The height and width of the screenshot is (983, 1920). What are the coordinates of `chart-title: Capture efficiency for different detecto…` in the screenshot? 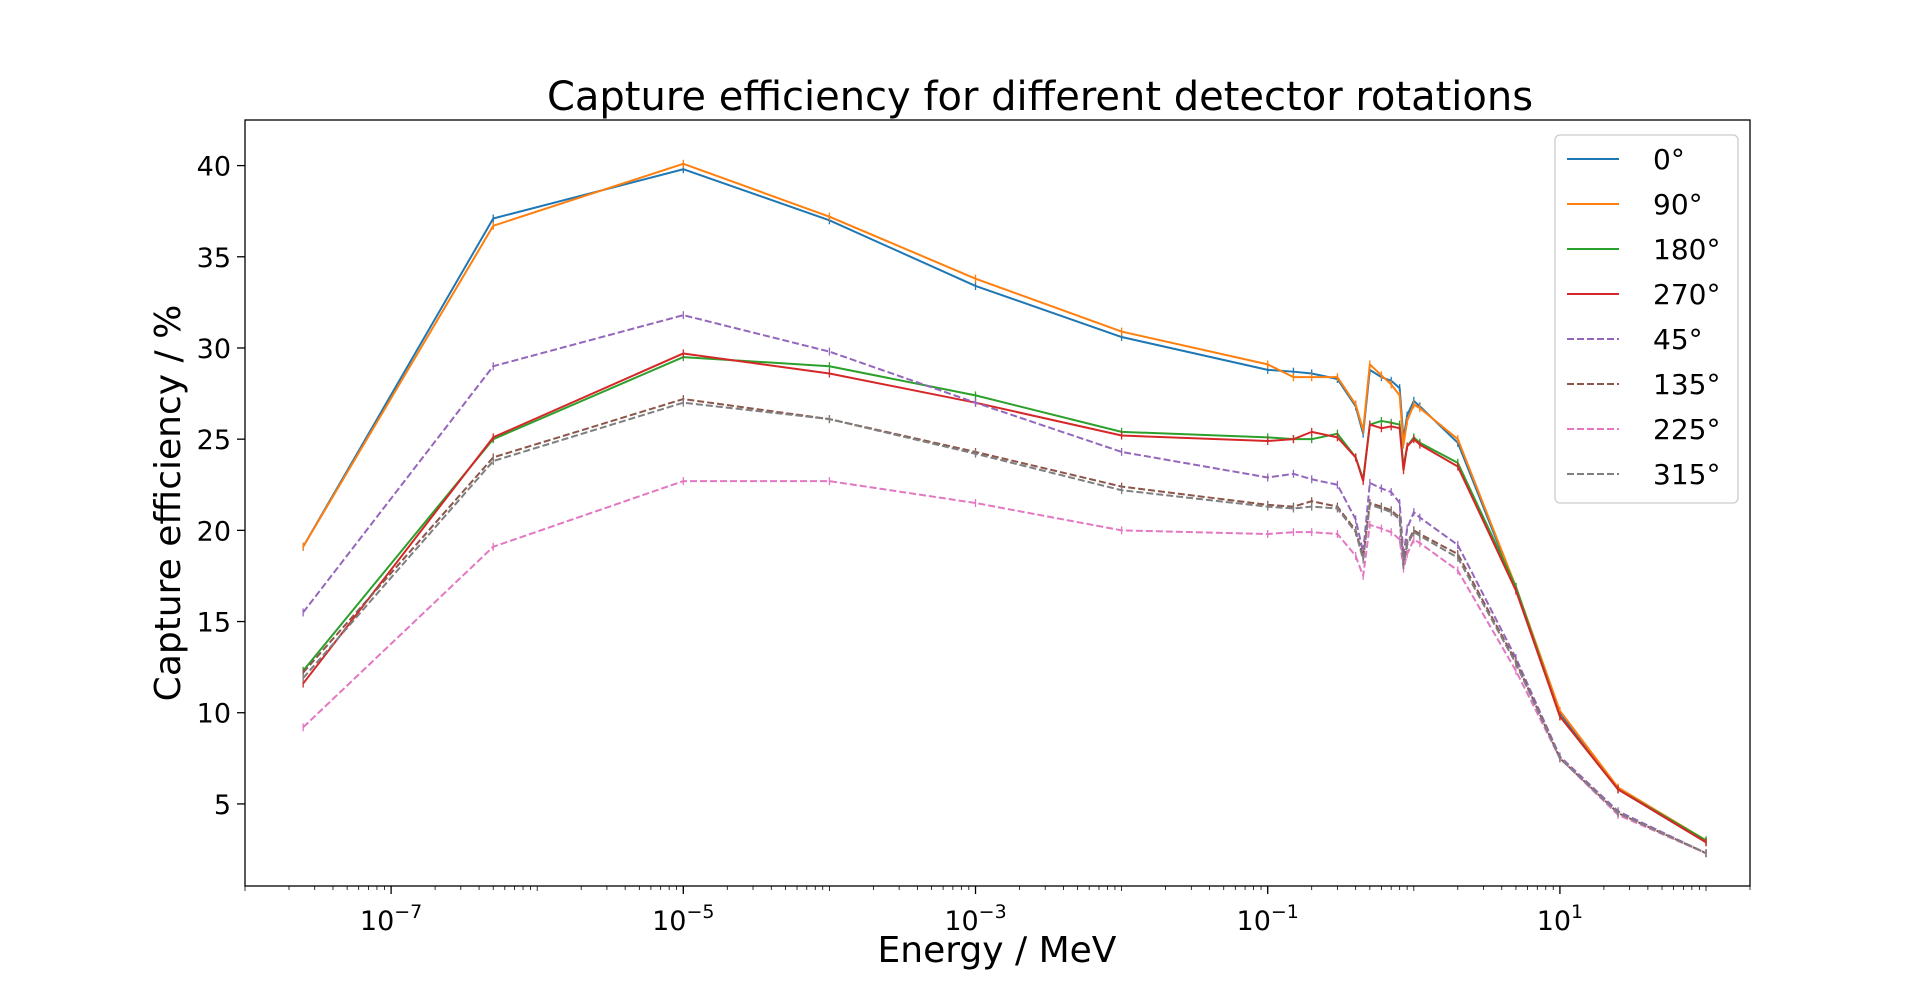 It's located at (1040, 97).